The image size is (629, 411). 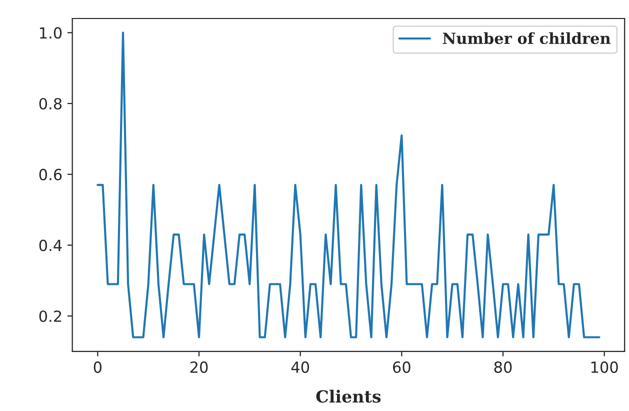 What do you see at coordinates (503, 367) in the screenshot?
I see `x-tick-label: 80` at bounding box center [503, 367].